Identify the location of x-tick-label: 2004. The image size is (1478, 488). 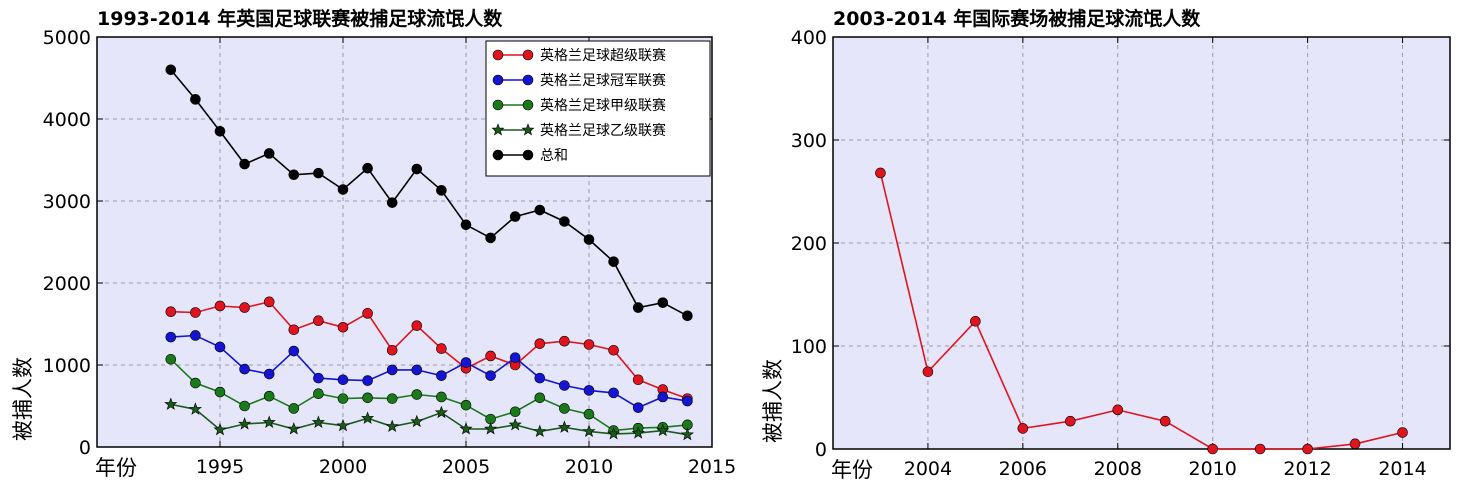
(928, 469).